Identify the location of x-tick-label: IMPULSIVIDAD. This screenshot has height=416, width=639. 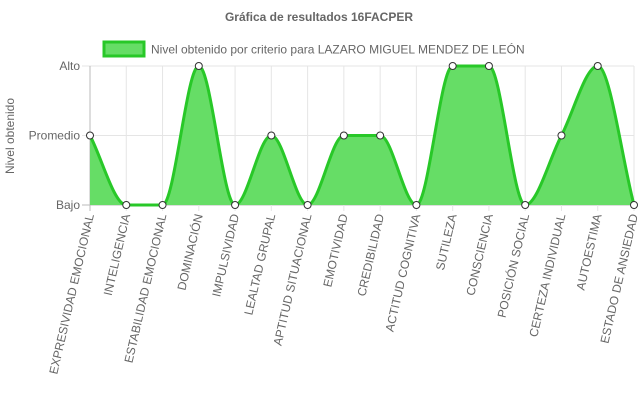
(225, 255).